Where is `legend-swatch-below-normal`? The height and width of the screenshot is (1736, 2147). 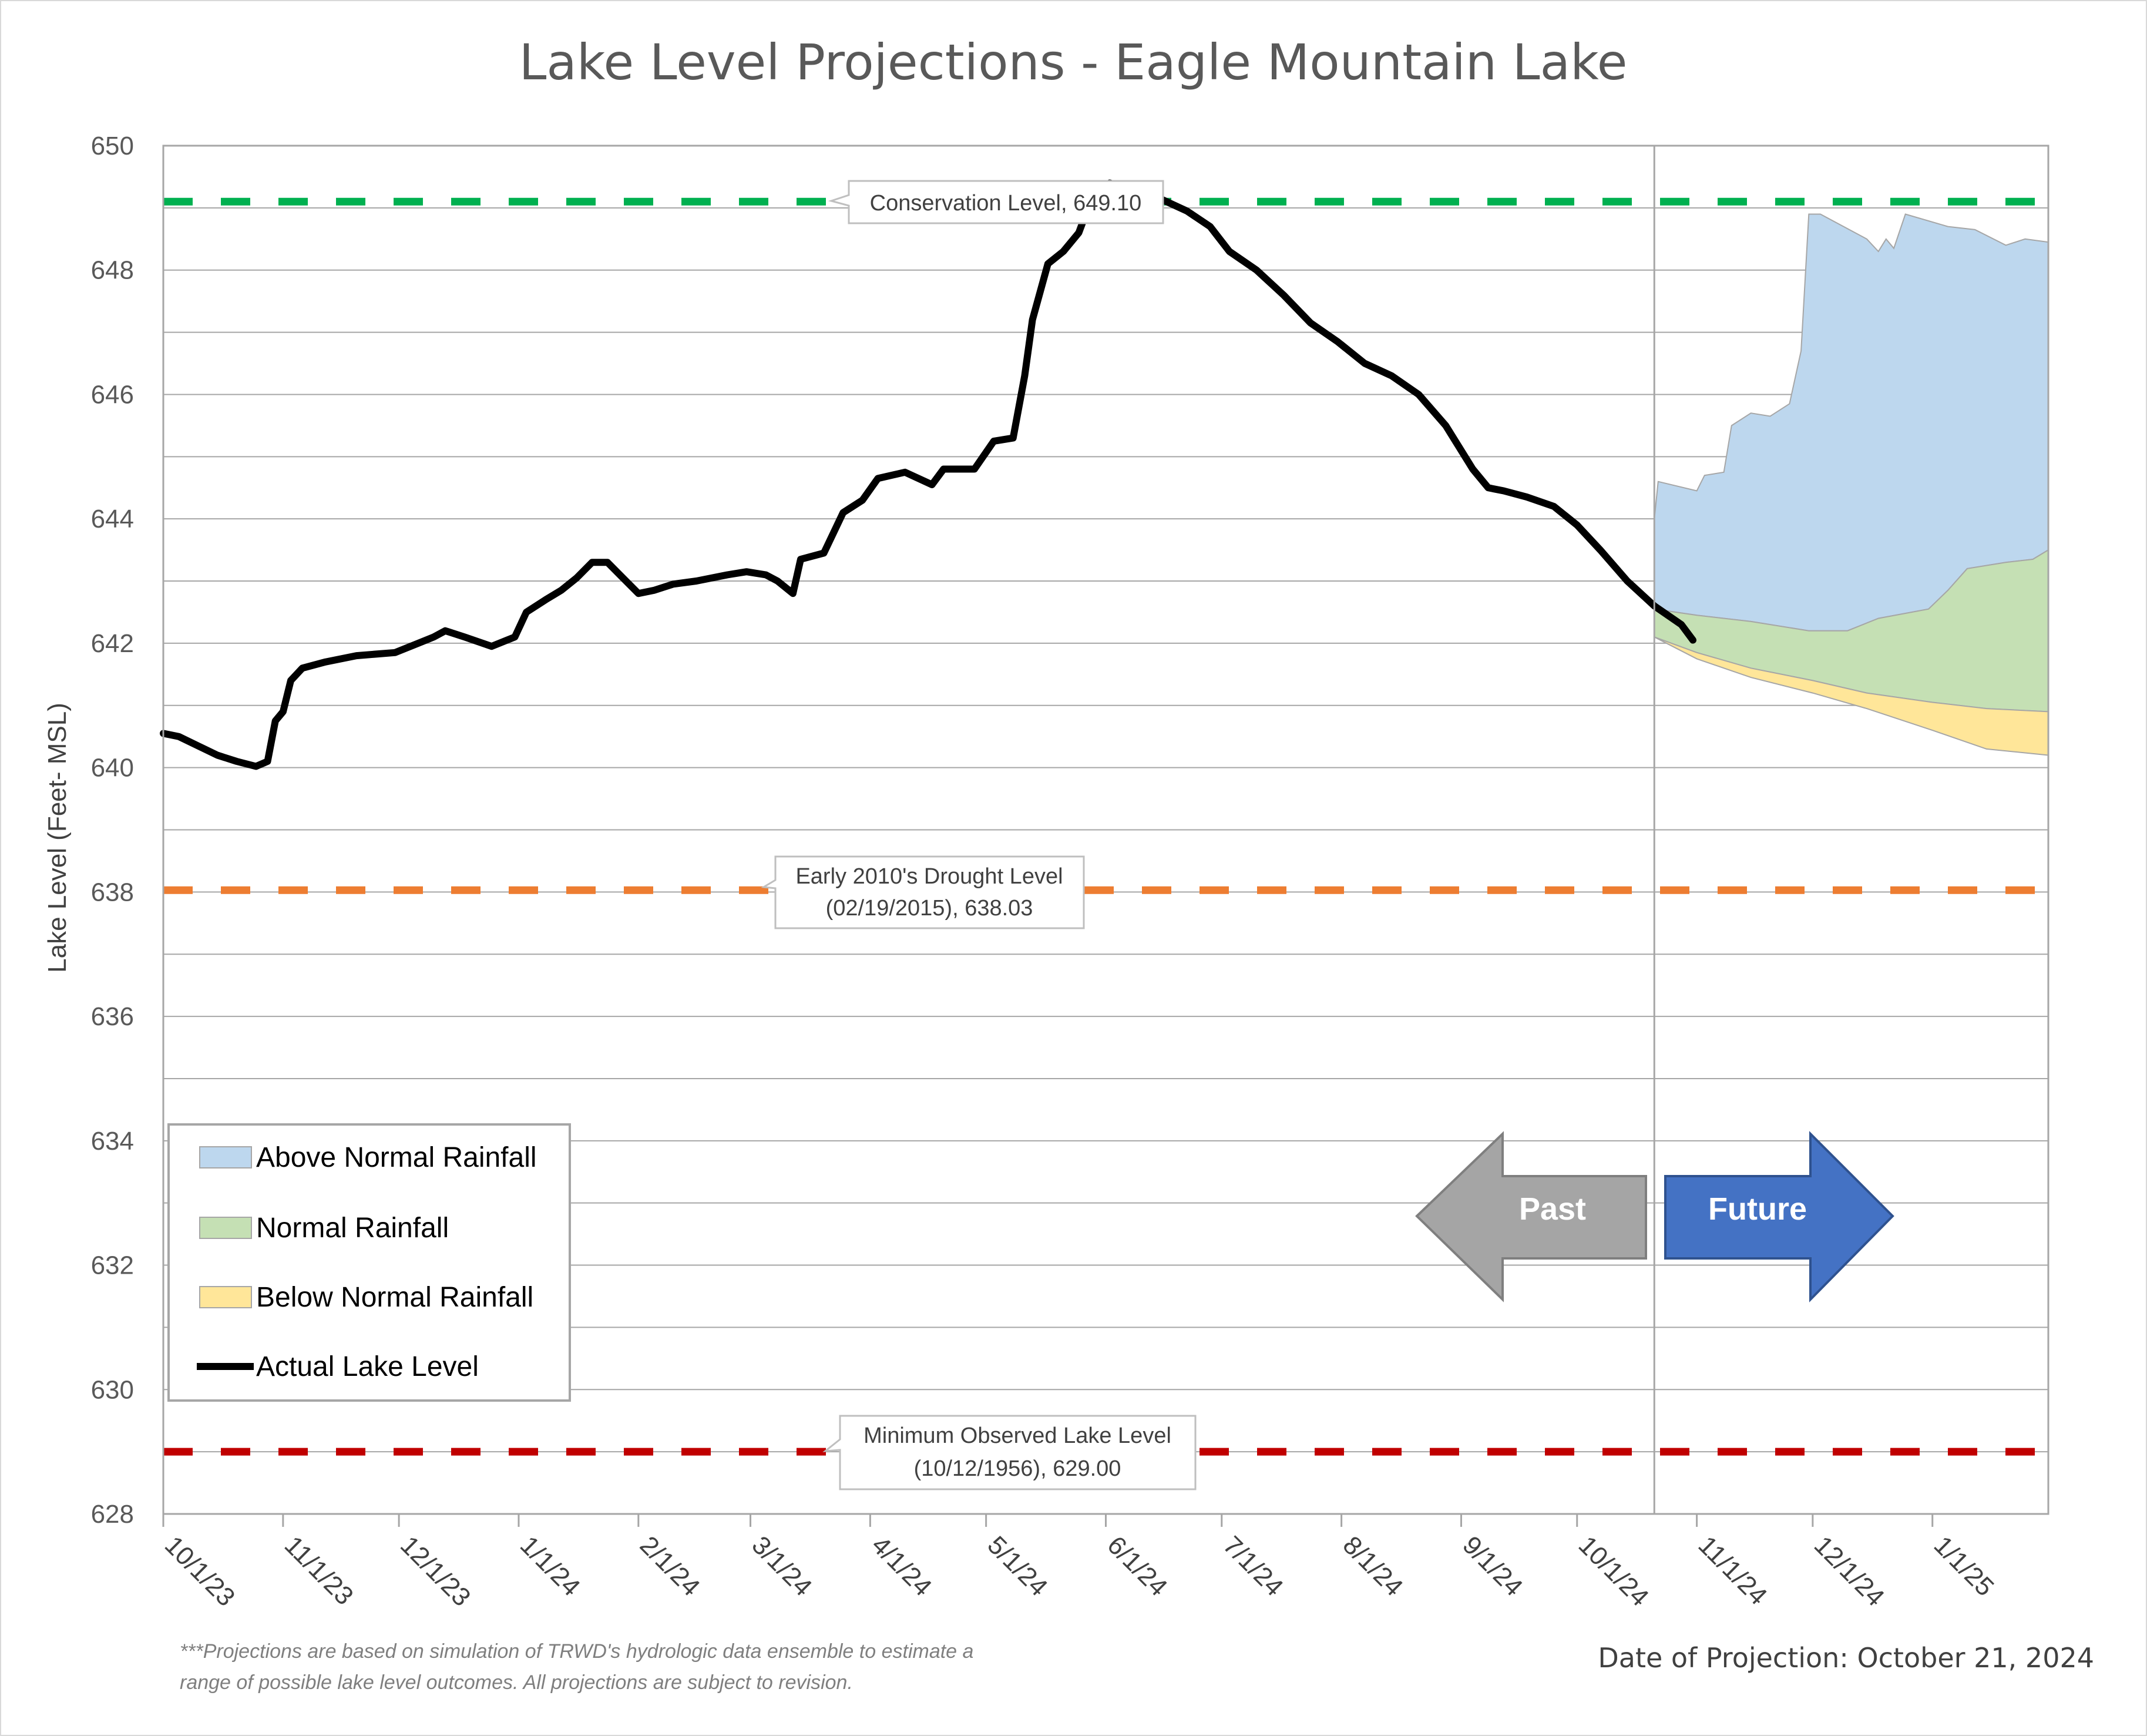
legend-swatch-below-normal is located at coordinates (225, 1297).